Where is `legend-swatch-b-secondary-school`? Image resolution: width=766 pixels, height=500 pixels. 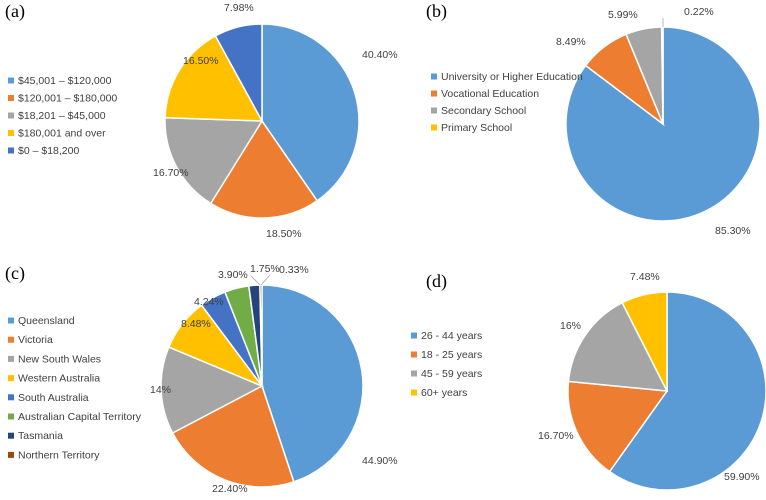
legend-swatch-b-secondary-school is located at coordinates (434, 110).